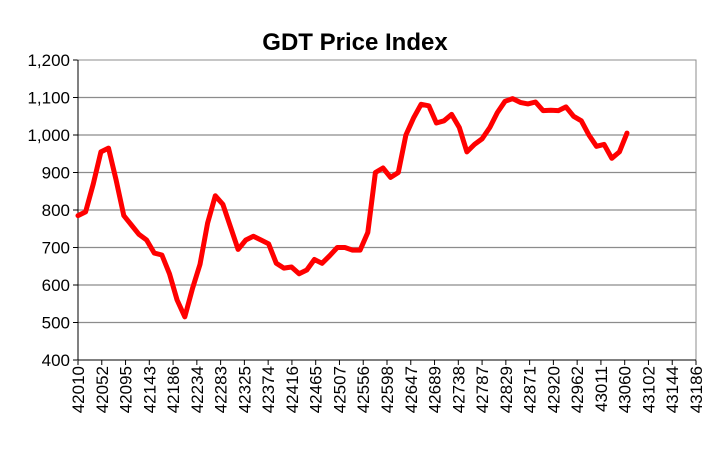  What do you see at coordinates (553, 389) in the screenshot?
I see `x-tick-label: 42920` at bounding box center [553, 389].